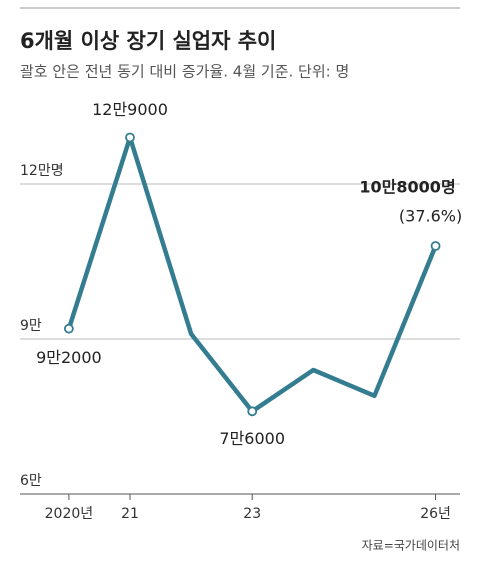  I want to click on chart-title: 6개월 이상 장기 실업자 추이, so click(148, 41).